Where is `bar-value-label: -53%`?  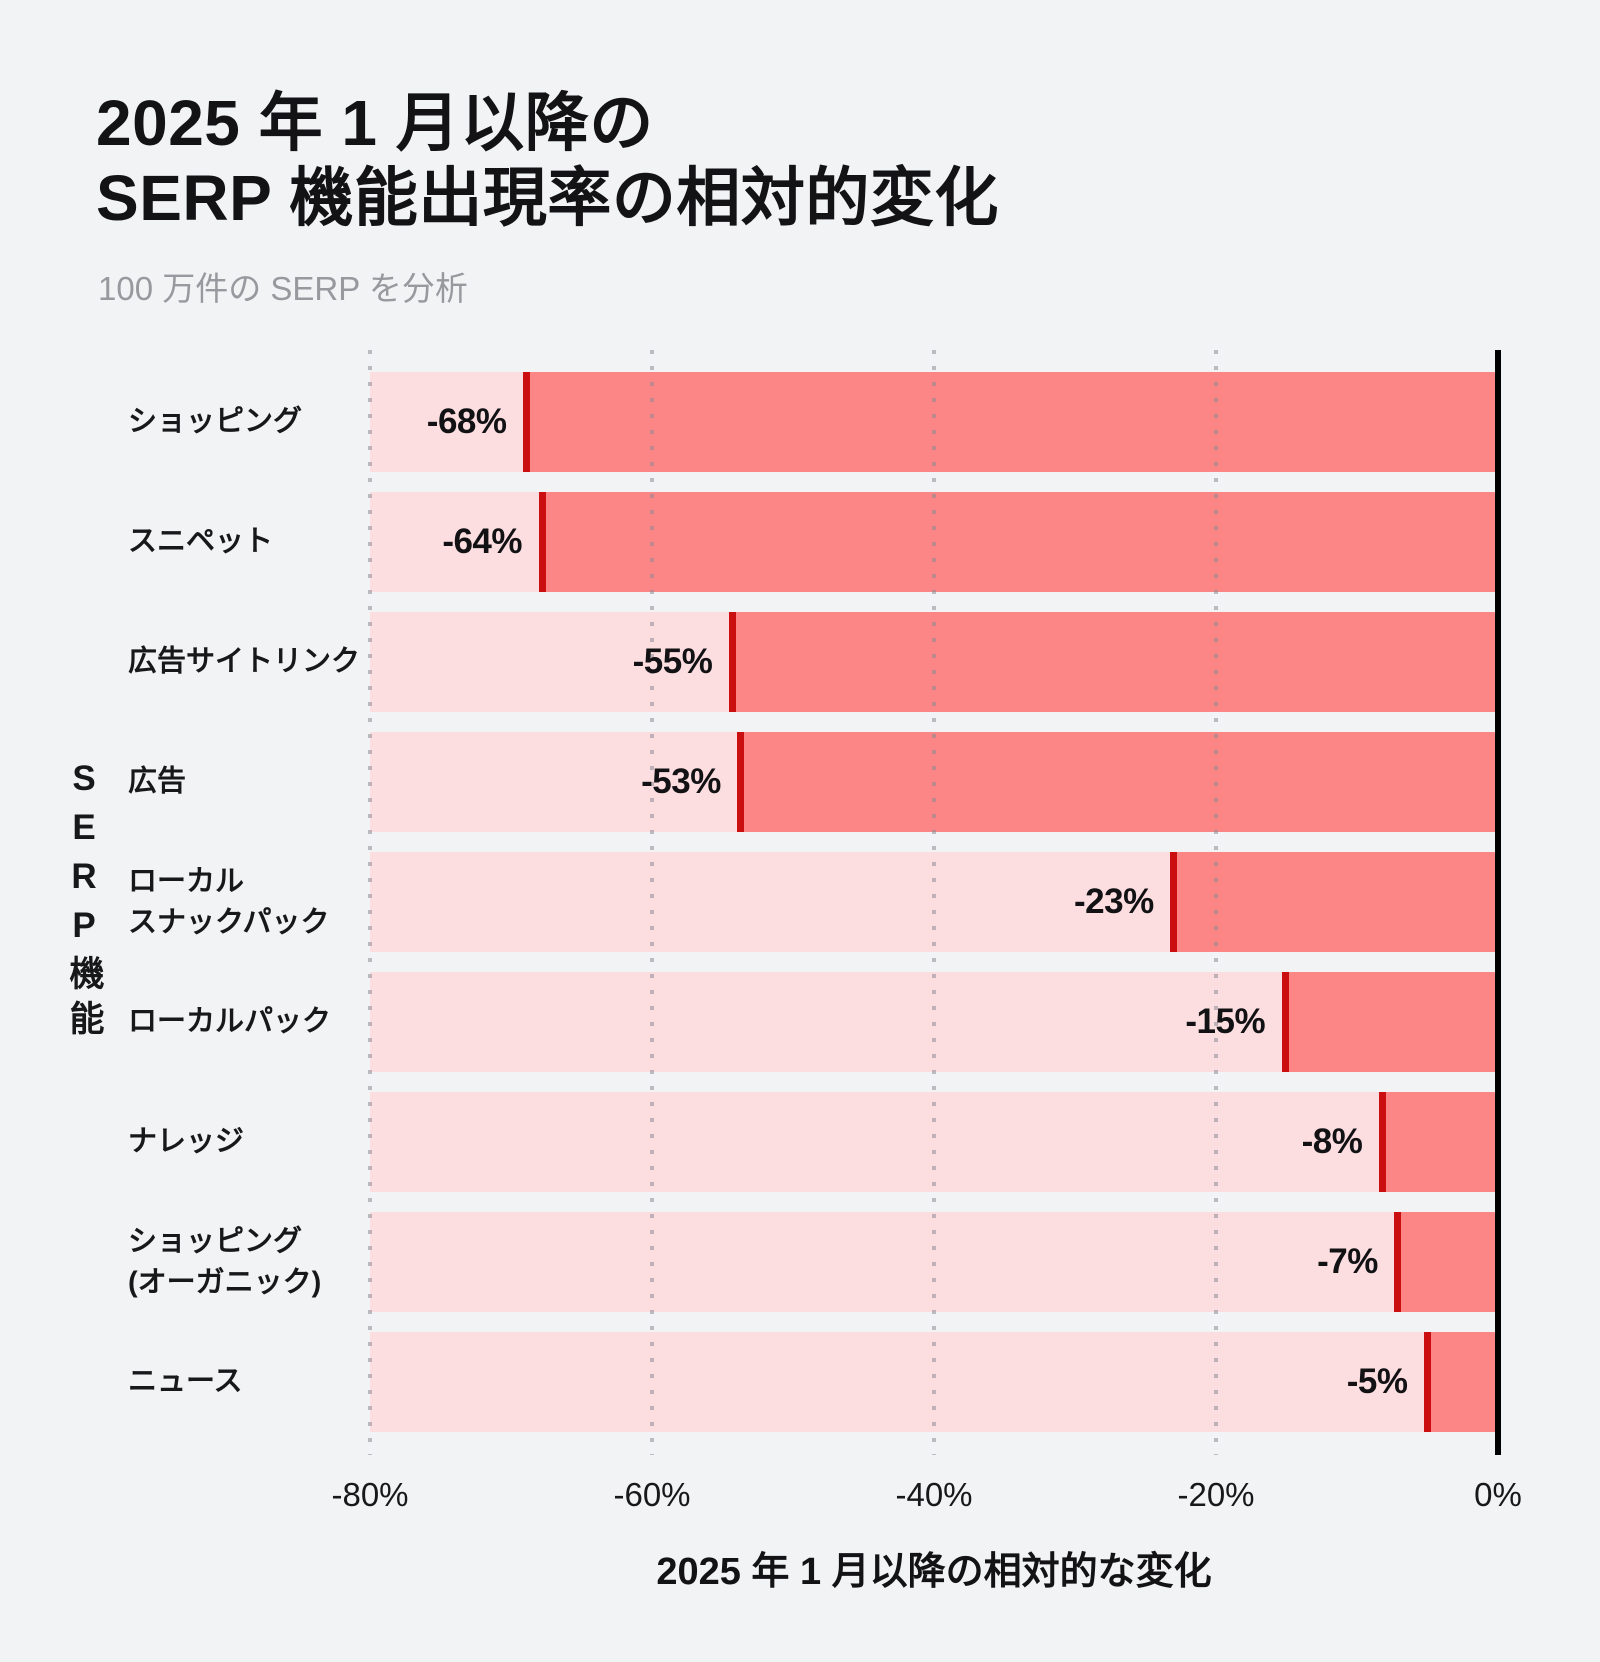 bar-value-label: -53% is located at coordinates (681, 781).